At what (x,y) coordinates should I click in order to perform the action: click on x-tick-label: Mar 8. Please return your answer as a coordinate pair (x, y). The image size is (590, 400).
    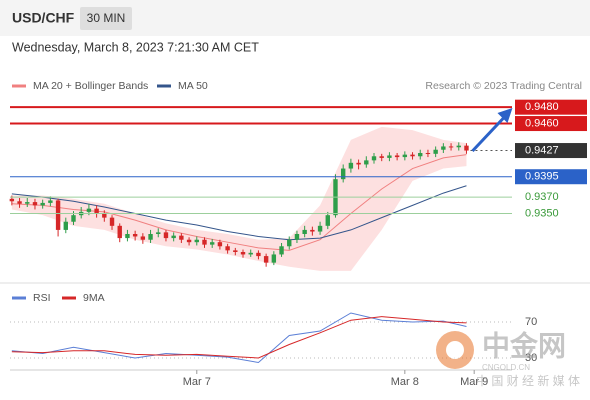
    Looking at the image, I should click on (405, 382).